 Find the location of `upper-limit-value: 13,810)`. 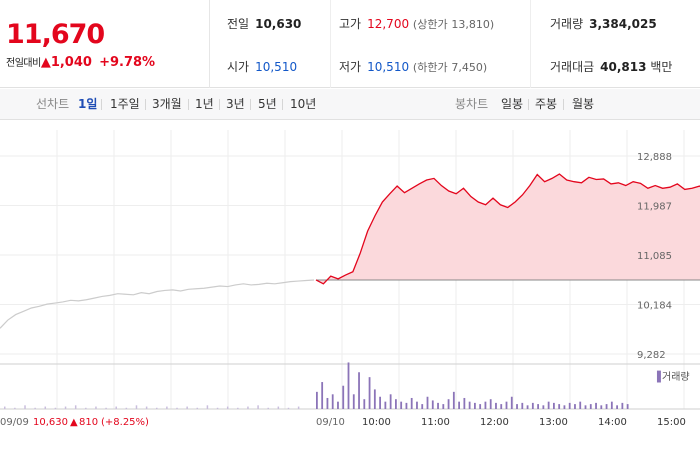

upper-limit-value: 13,810) is located at coordinates (473, 24).